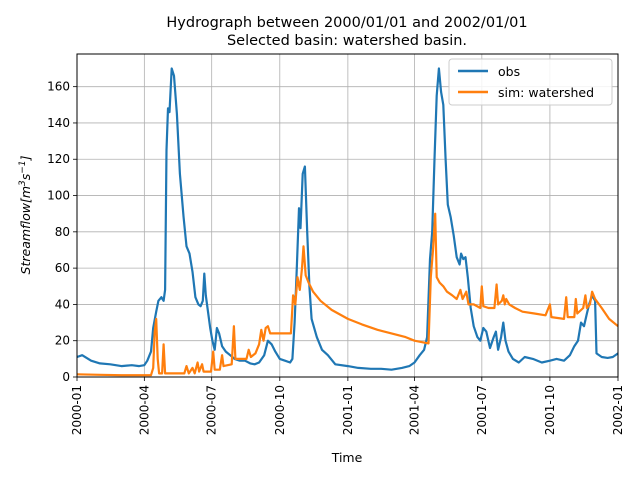 This screenshot has height=480, width=640. I want to click on y-axis-label-main: Streamflow[m, so click(25, 230).